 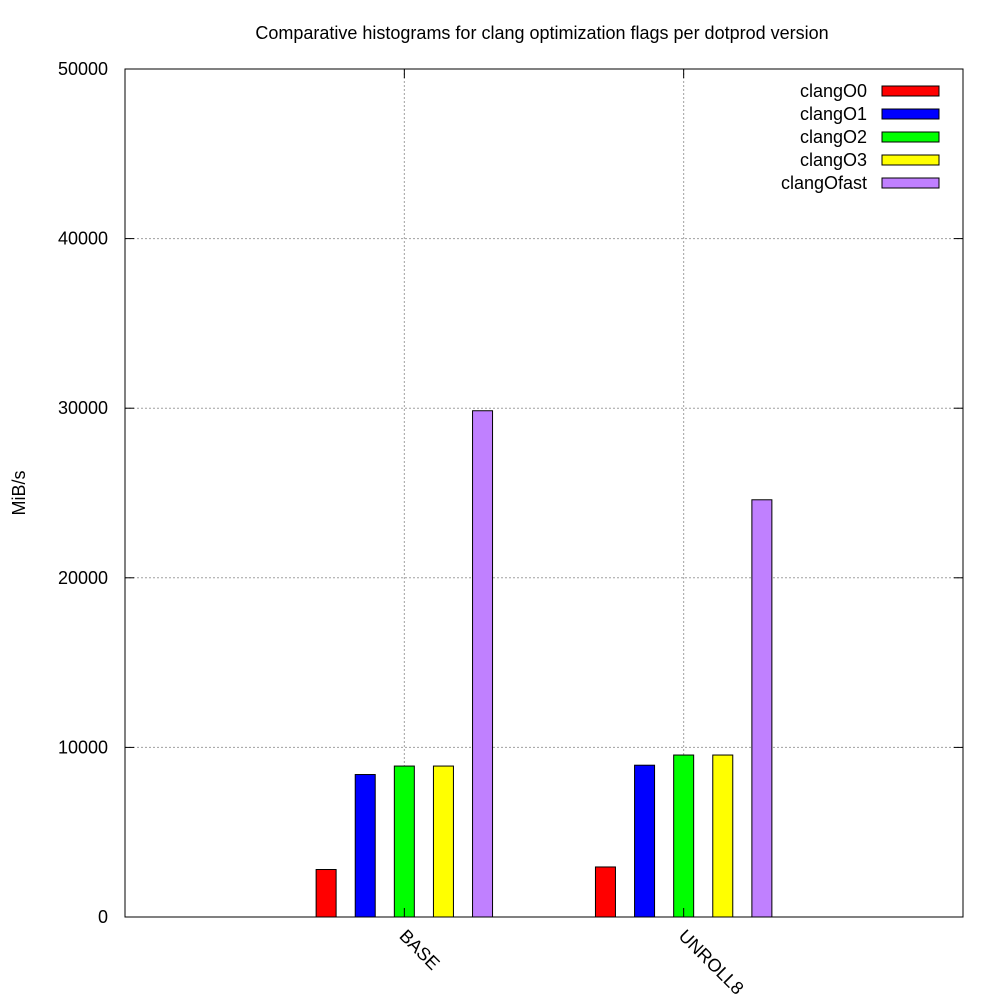 I want to click on x-tick-label: BASE, so click(x=420, y=950).